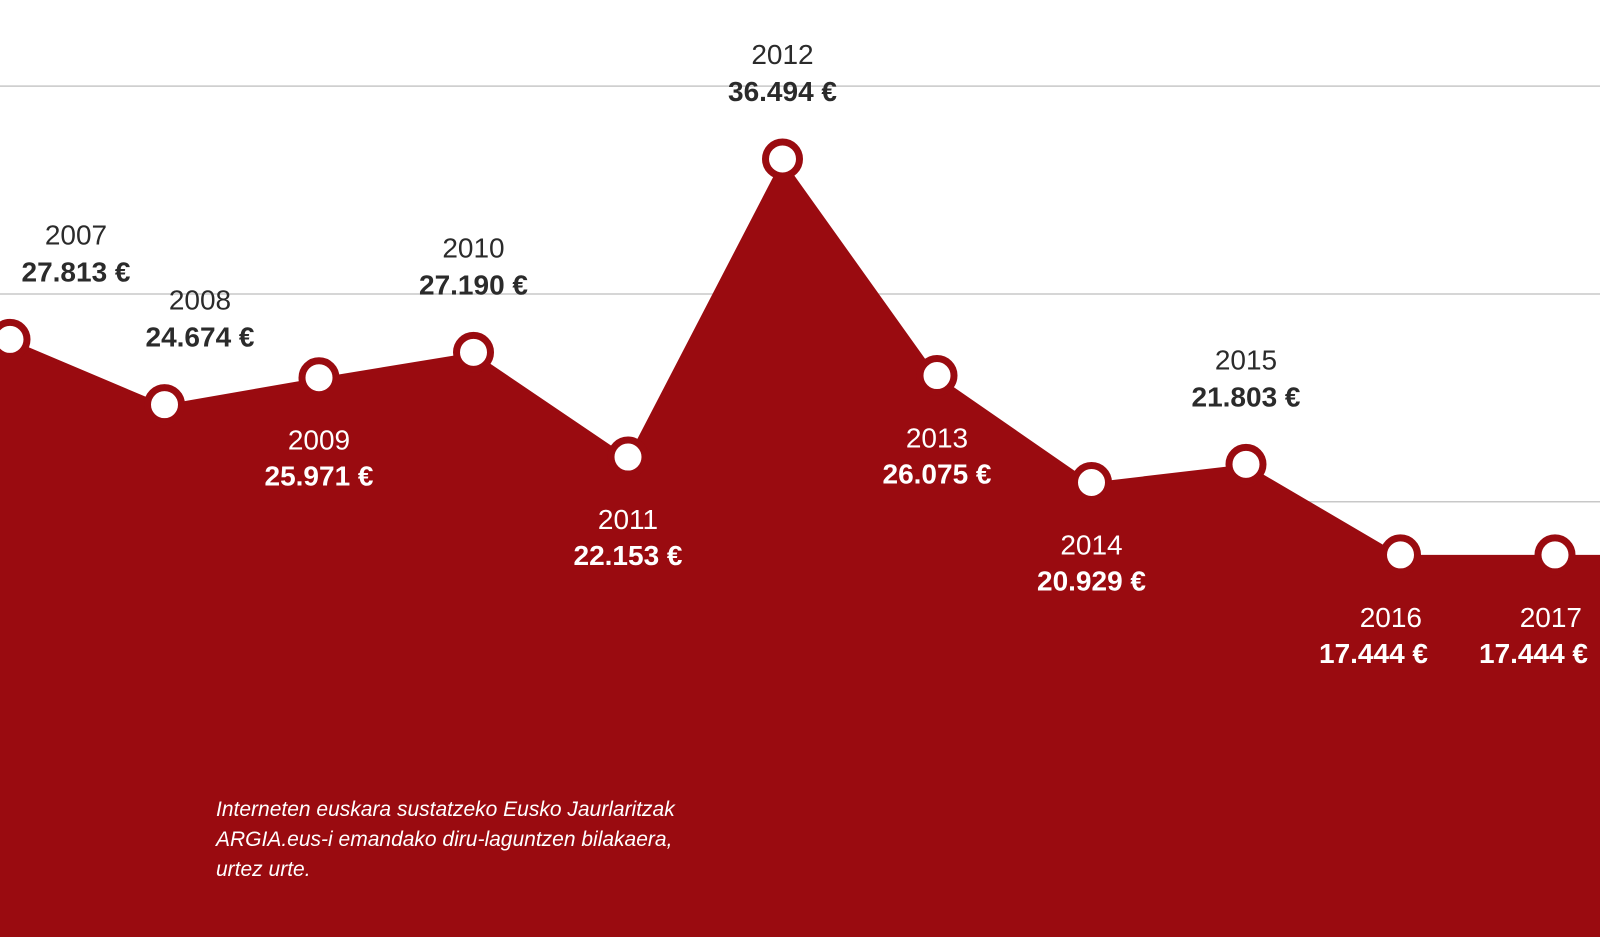  I want to click on value-label-2016: 17.444 €, so click(1373, 653).